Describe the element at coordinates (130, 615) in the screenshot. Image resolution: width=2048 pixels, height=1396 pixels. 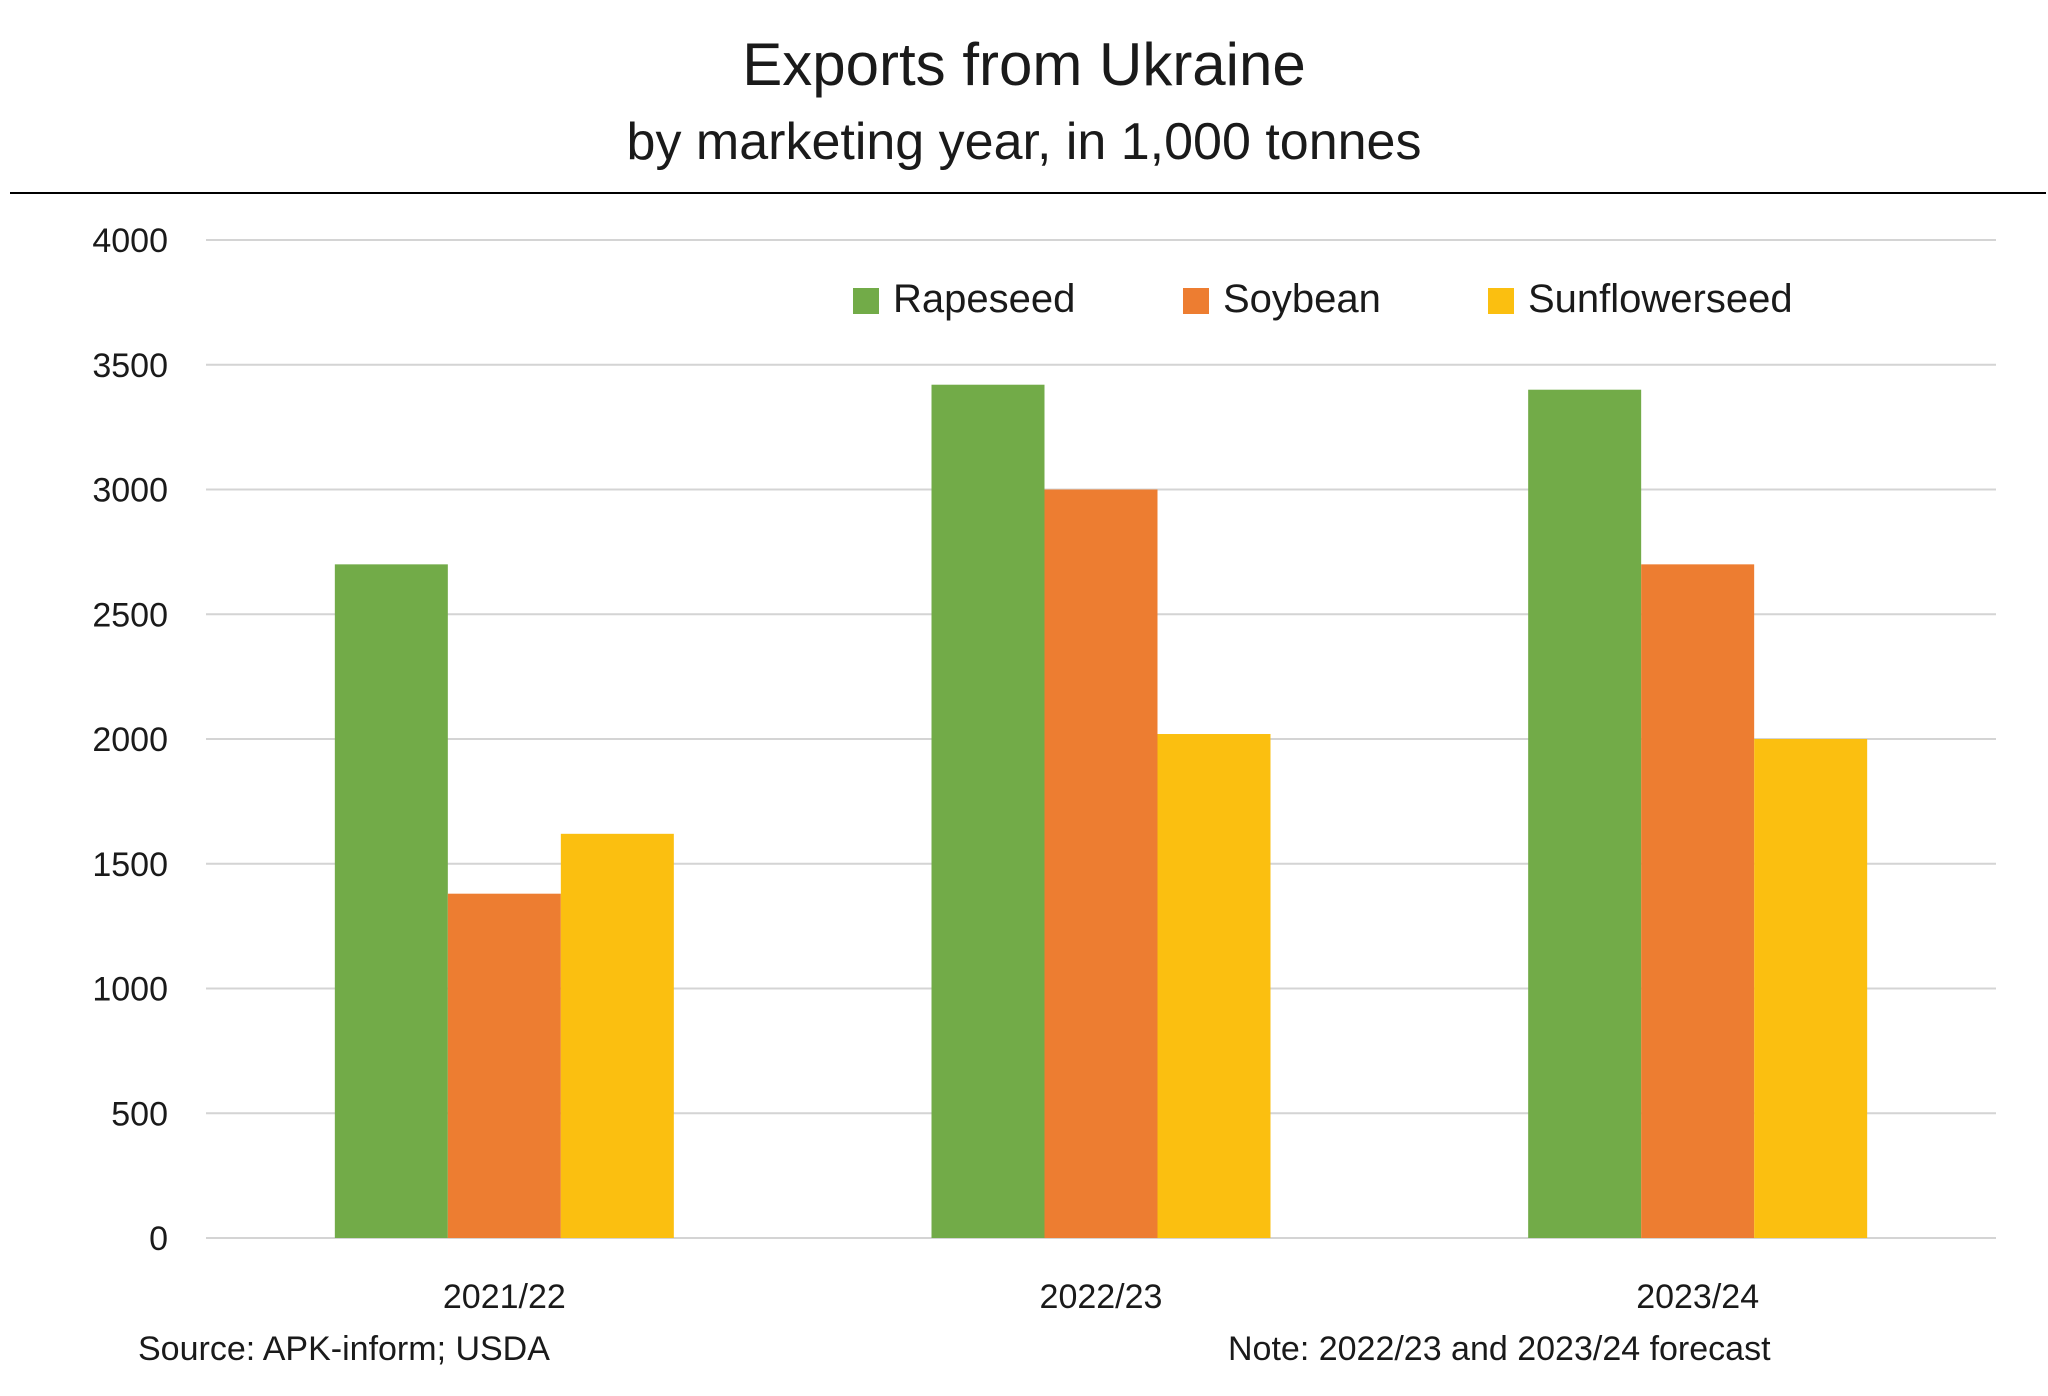
I see `y-tick-label: 2500` at that location.